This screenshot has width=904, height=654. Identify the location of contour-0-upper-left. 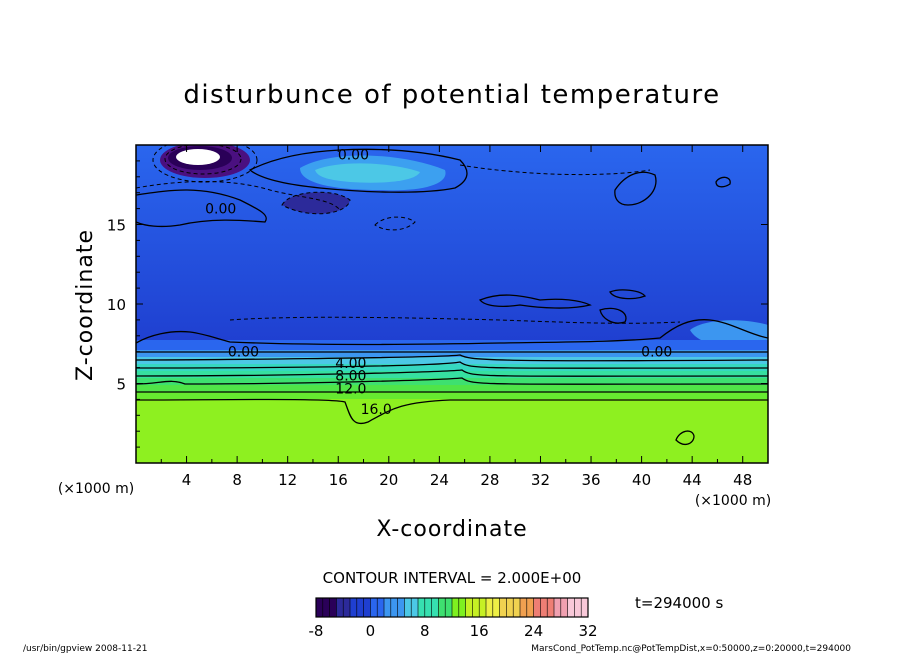
(201, 208).